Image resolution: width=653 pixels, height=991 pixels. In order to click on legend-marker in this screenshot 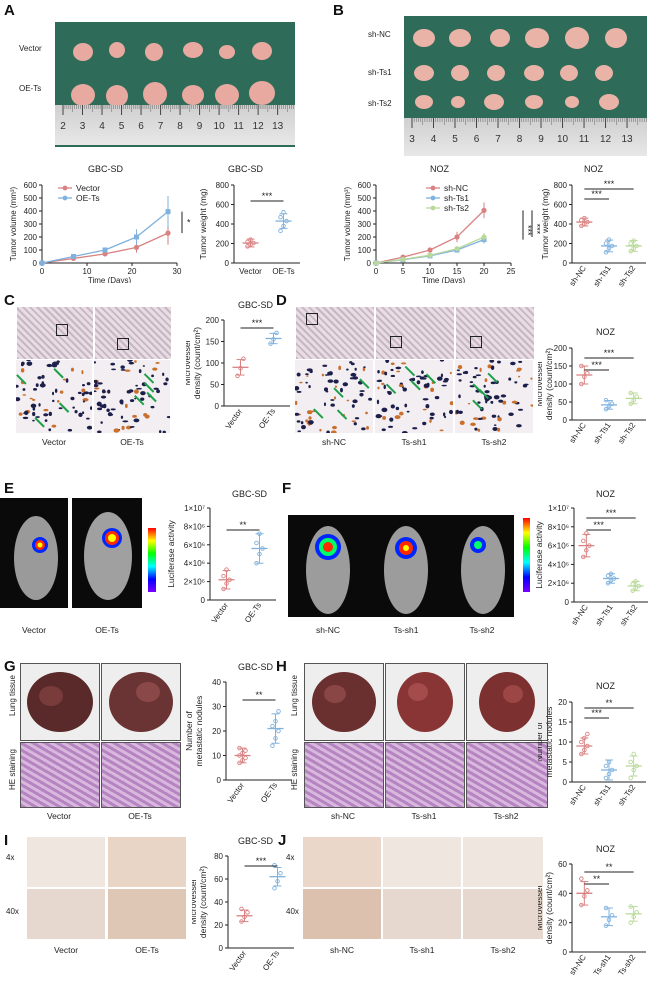, I will do `click(65, 188)`.